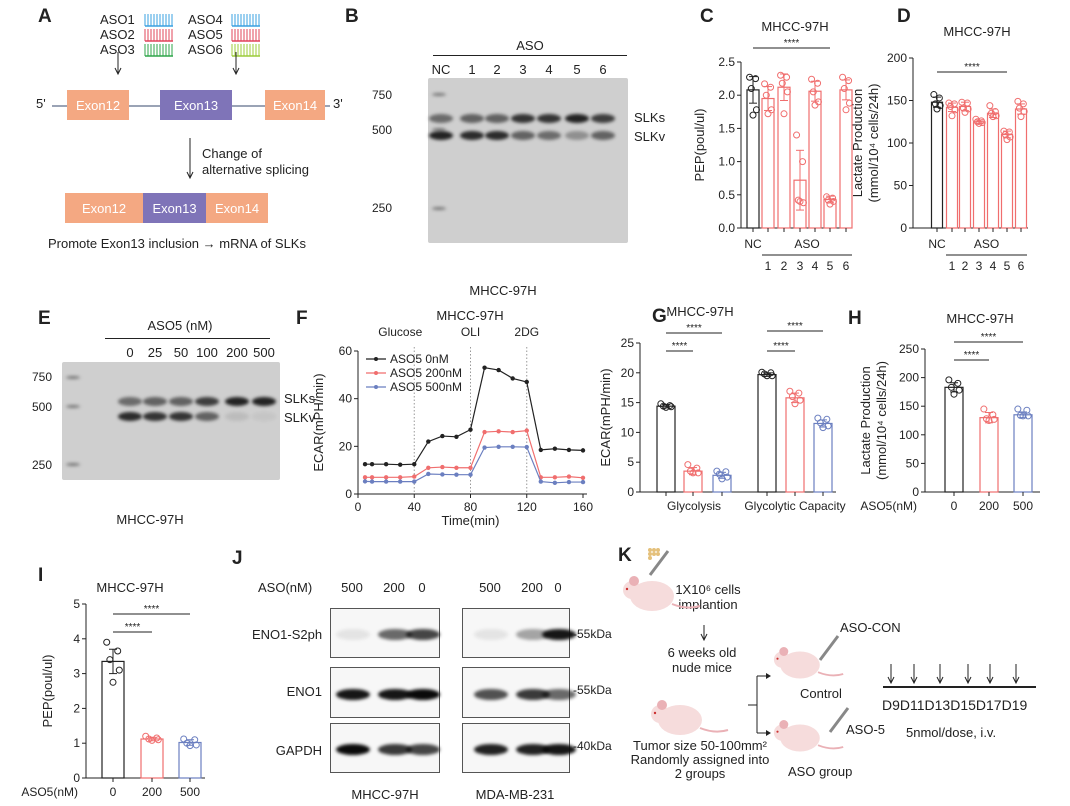 Image resolution: width=1070 pixels, height=806 pixels. I want to click on row-label-gapdh: GAPDH, so click(298, 750).